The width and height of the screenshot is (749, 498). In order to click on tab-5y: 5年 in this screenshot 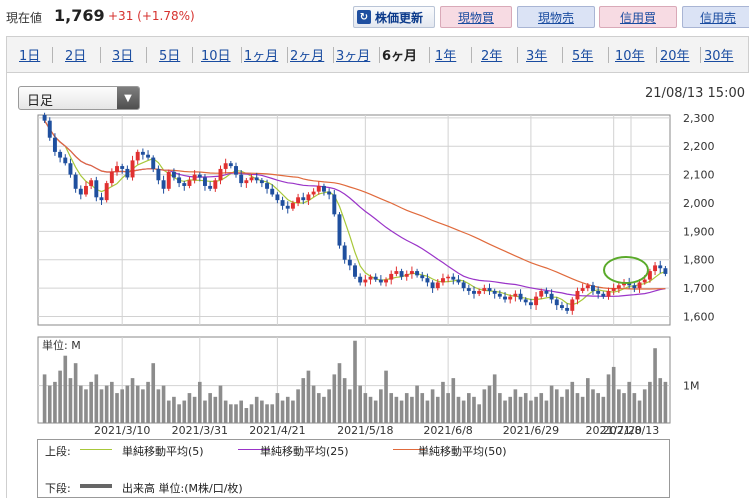, I will do `click(583, 56)`.